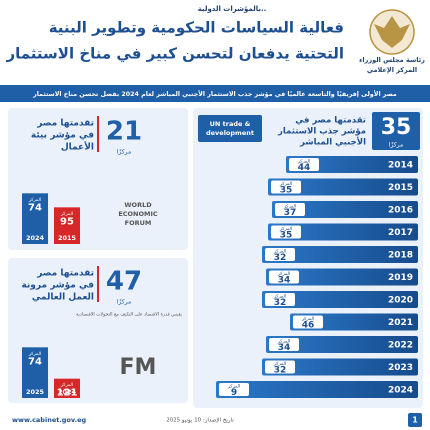 The image size is (430, 430). What do you see at coordinates (230, 124) in the screenshot?
I see `source-logo-text: UN trade &` at bounding box center [230, 124].